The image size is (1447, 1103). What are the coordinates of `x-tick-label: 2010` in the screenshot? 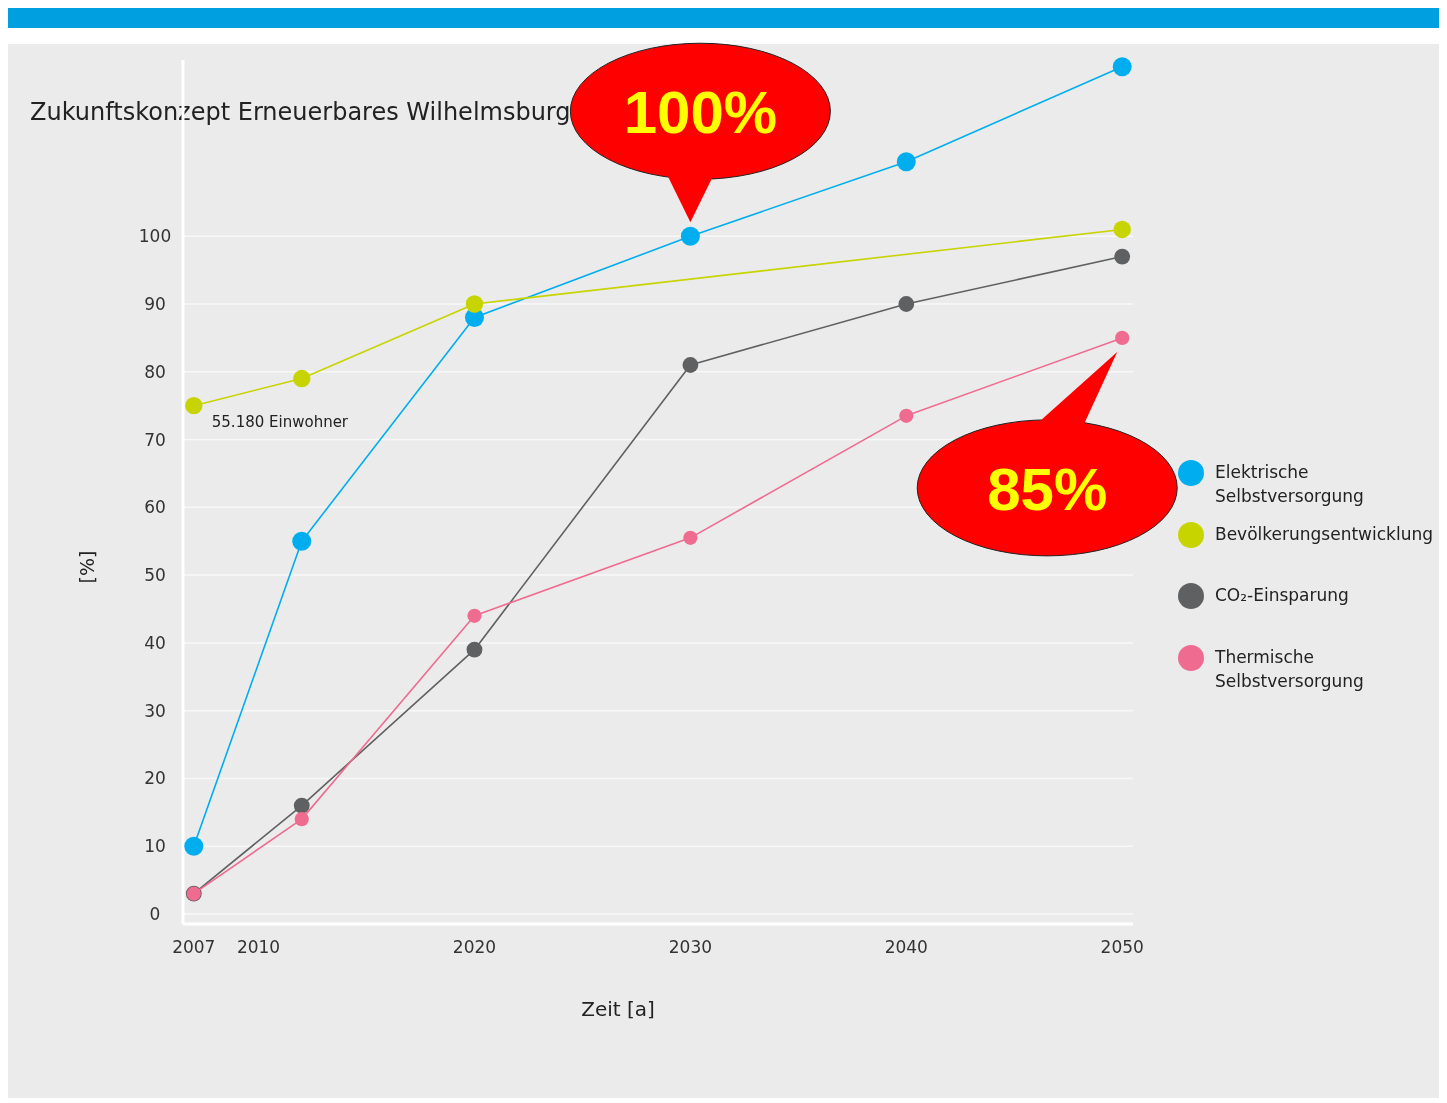 It's located at (258, 947).